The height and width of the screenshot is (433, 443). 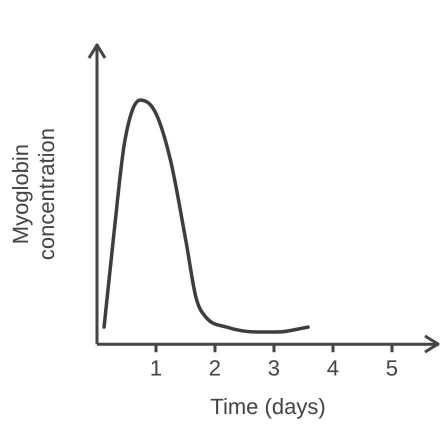 I want to click on x-axis-title: Time (days), so click(x=268, y=406).